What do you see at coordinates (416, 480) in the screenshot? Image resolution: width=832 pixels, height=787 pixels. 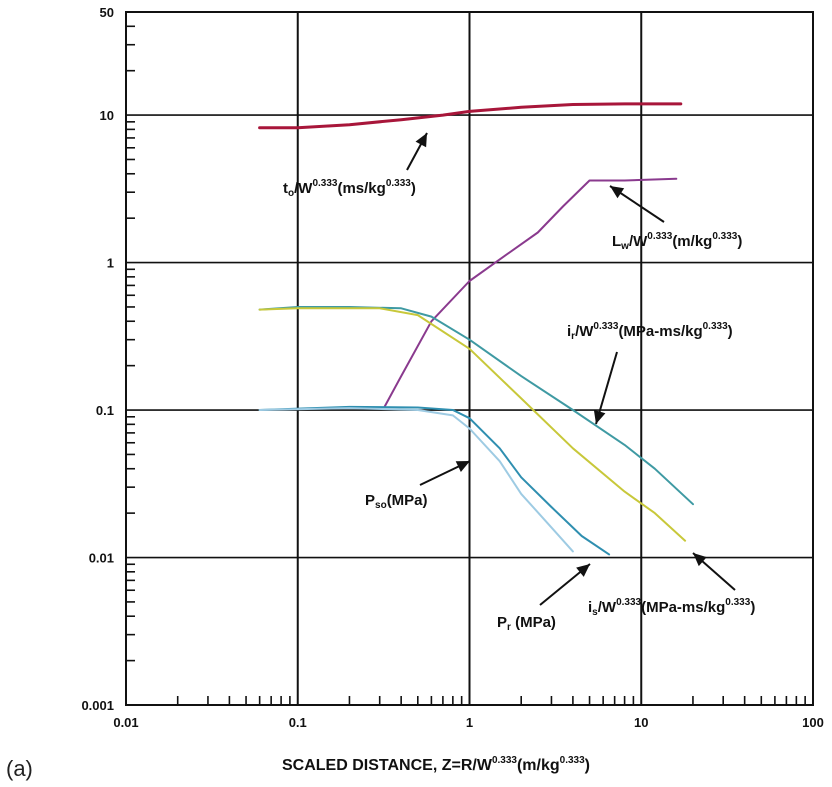 I see `series-pso` at bounding box center [416, 480].